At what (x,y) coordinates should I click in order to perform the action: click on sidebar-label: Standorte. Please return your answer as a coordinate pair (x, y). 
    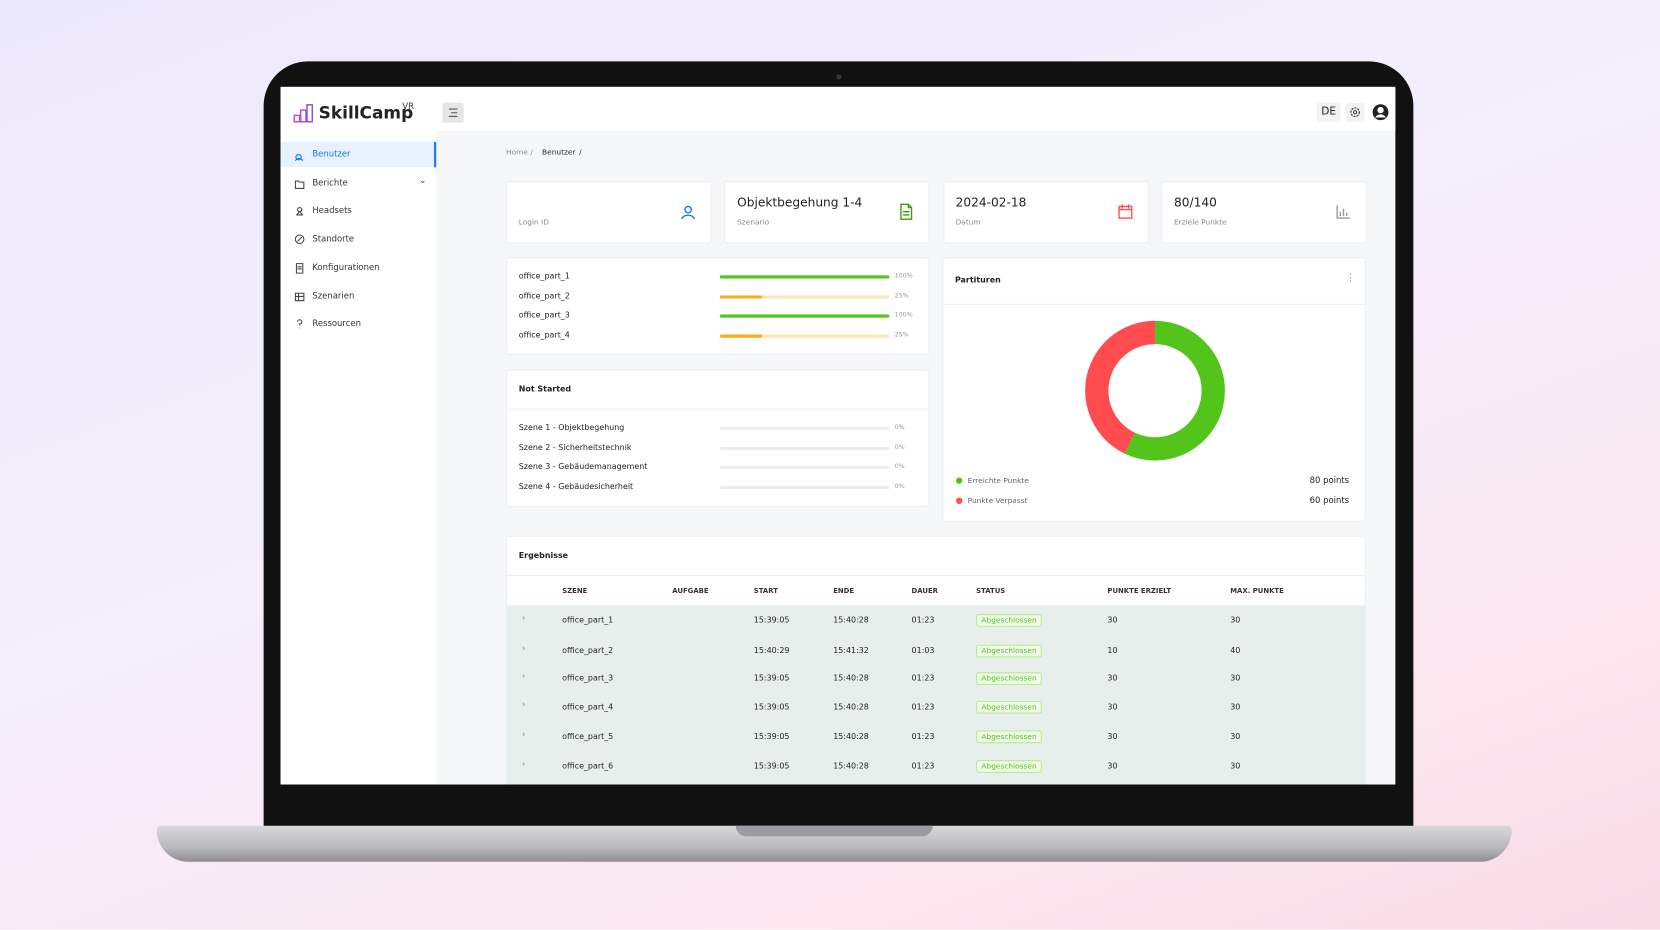
    Looking at the image, I should click on (333, 239).